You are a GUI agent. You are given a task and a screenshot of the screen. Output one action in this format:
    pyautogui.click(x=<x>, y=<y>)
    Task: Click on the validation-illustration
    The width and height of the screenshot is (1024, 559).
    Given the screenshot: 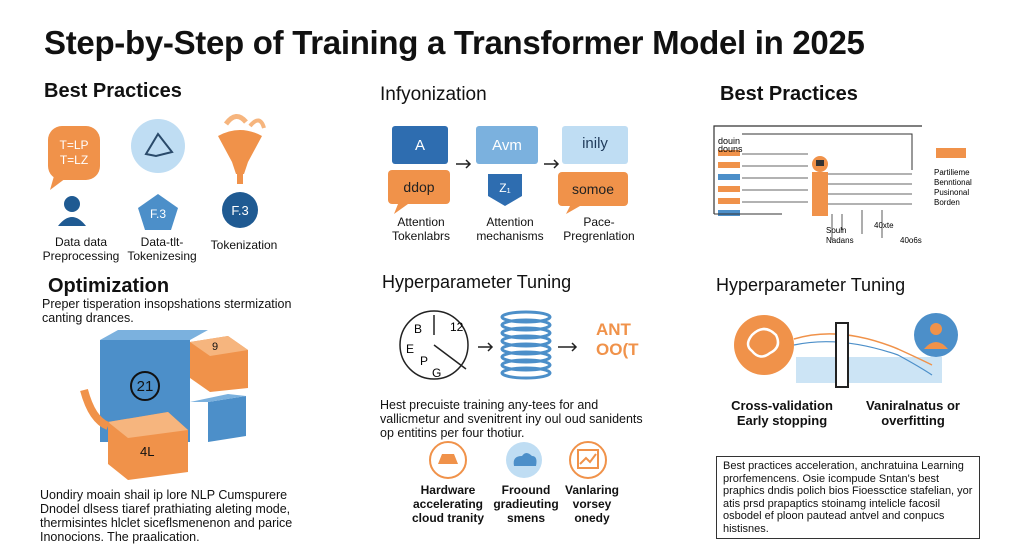 What is the action you would take?
    pyautogui.click(x=846, y=350)
    